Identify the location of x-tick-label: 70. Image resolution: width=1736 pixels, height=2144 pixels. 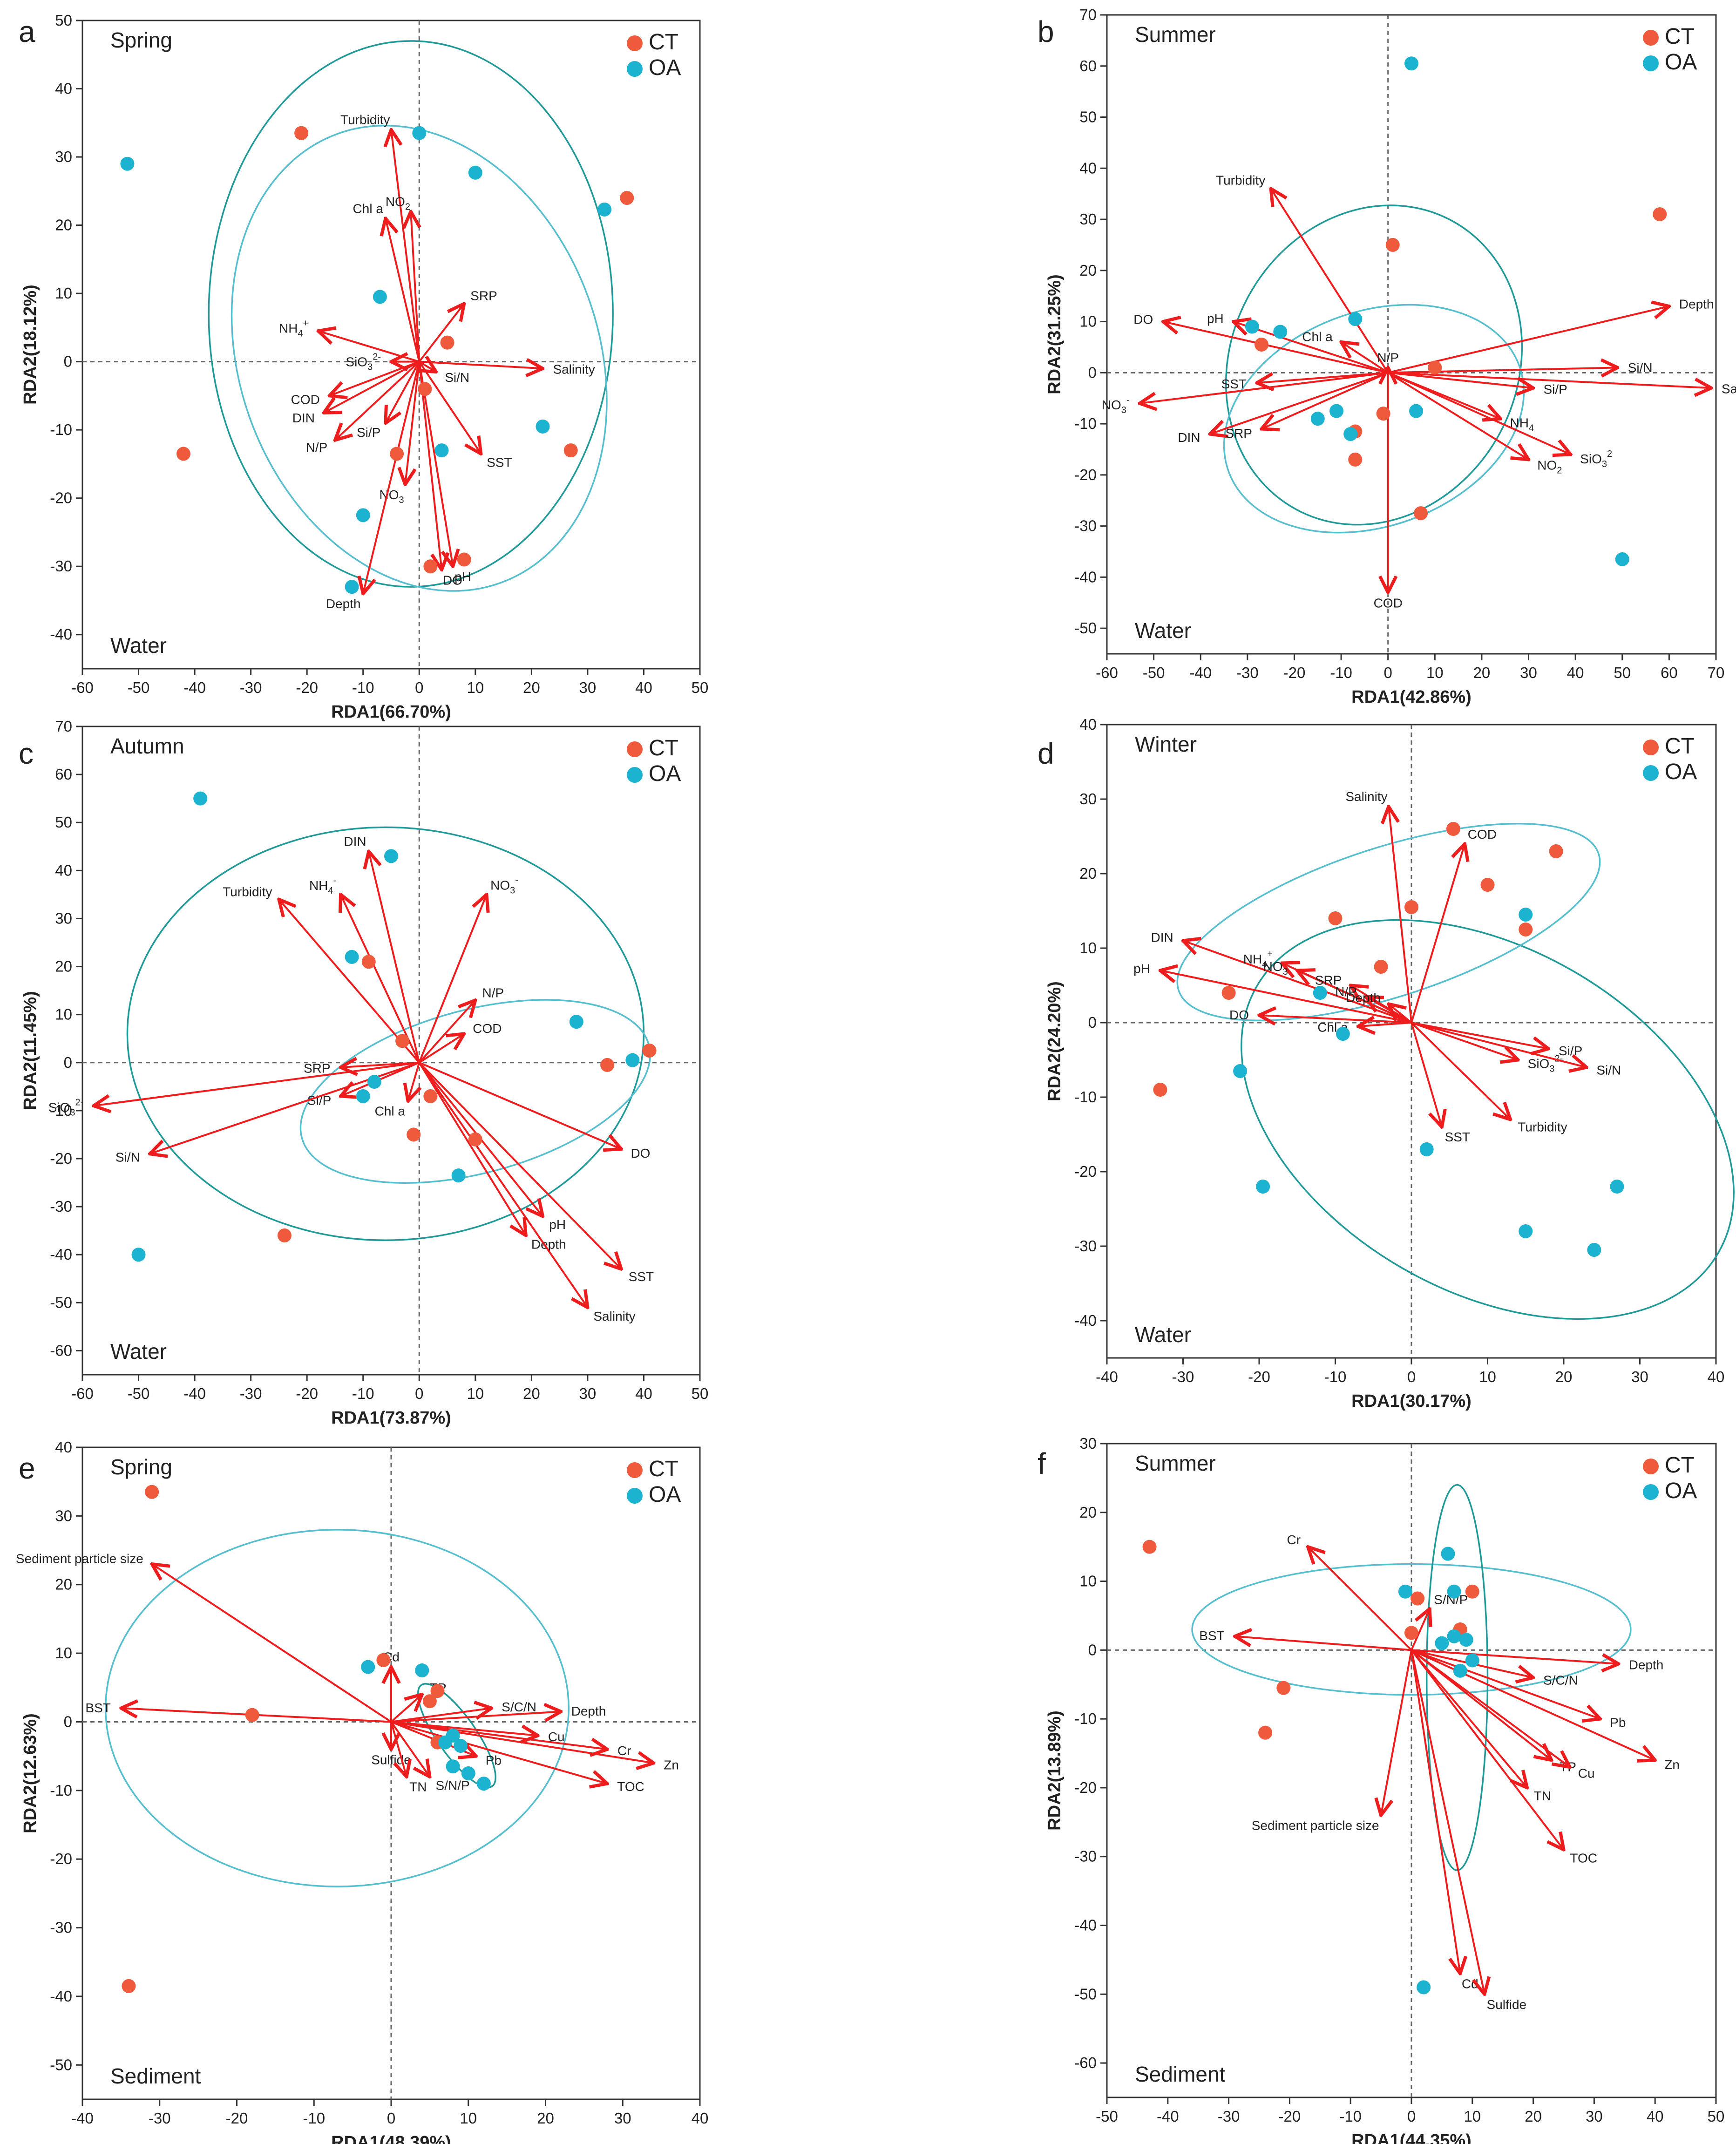
(1716, 672).